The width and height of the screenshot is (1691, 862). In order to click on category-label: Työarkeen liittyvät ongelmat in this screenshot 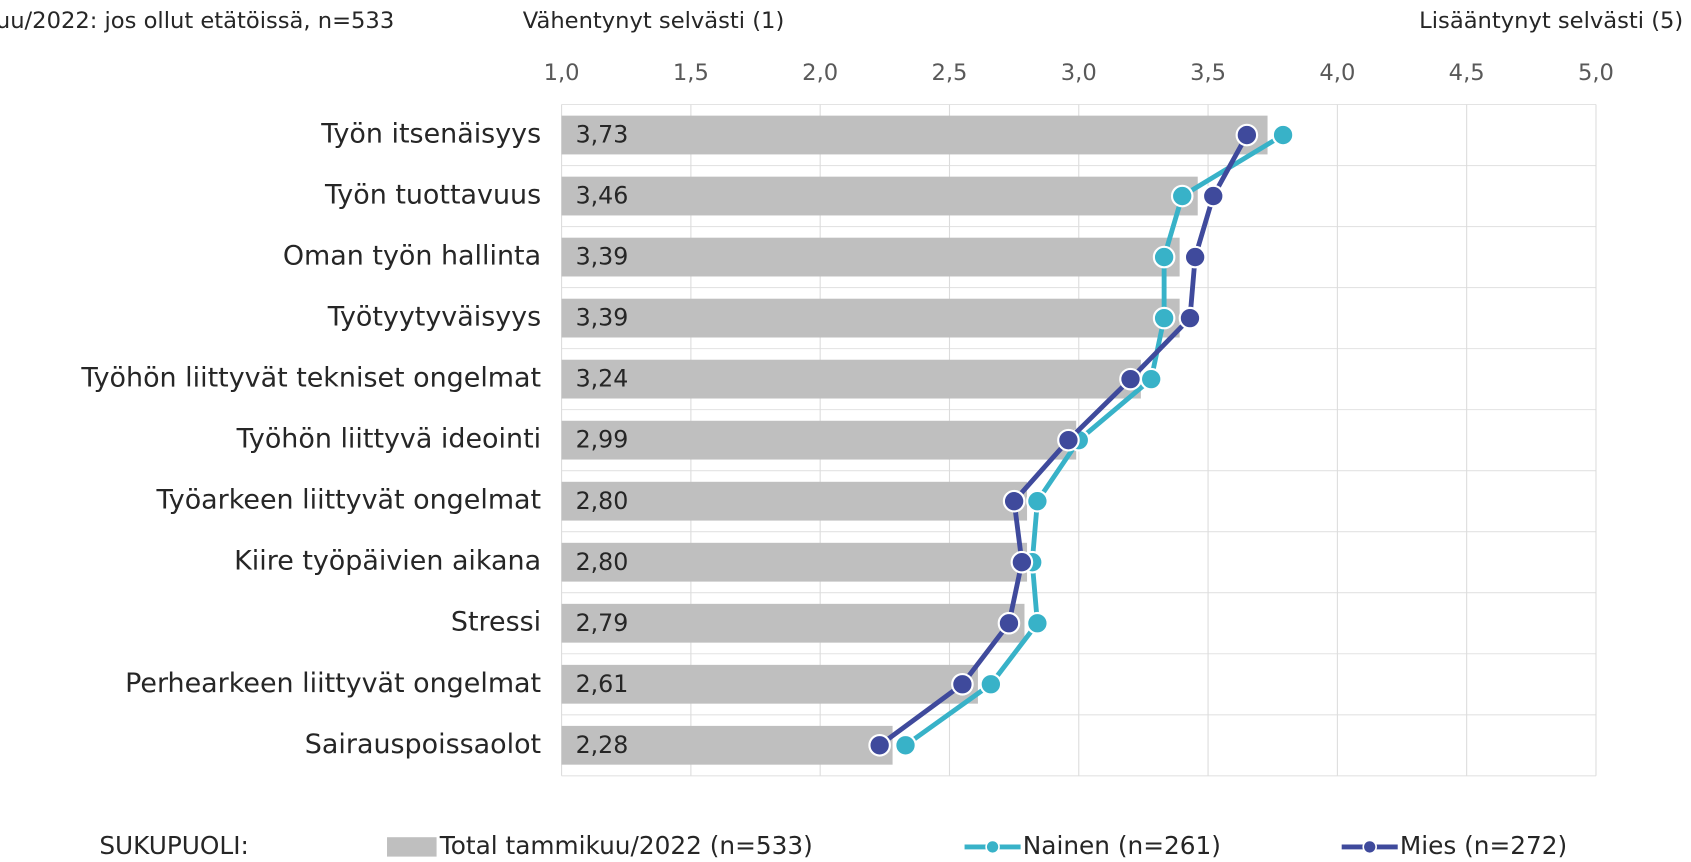, I will do `click(349, 500)`.